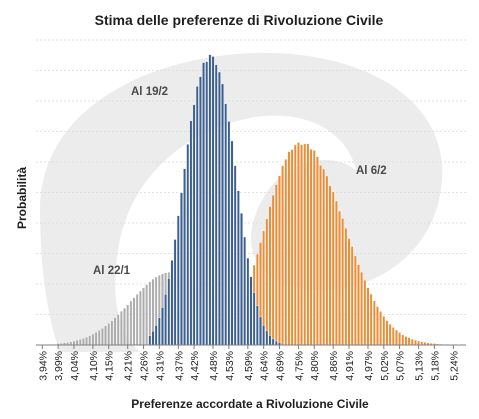  What do you see at coordinates (385, 366) in the screenshot?
I see `x-tick-label: 5,02%` at bounding box center [385, 366].